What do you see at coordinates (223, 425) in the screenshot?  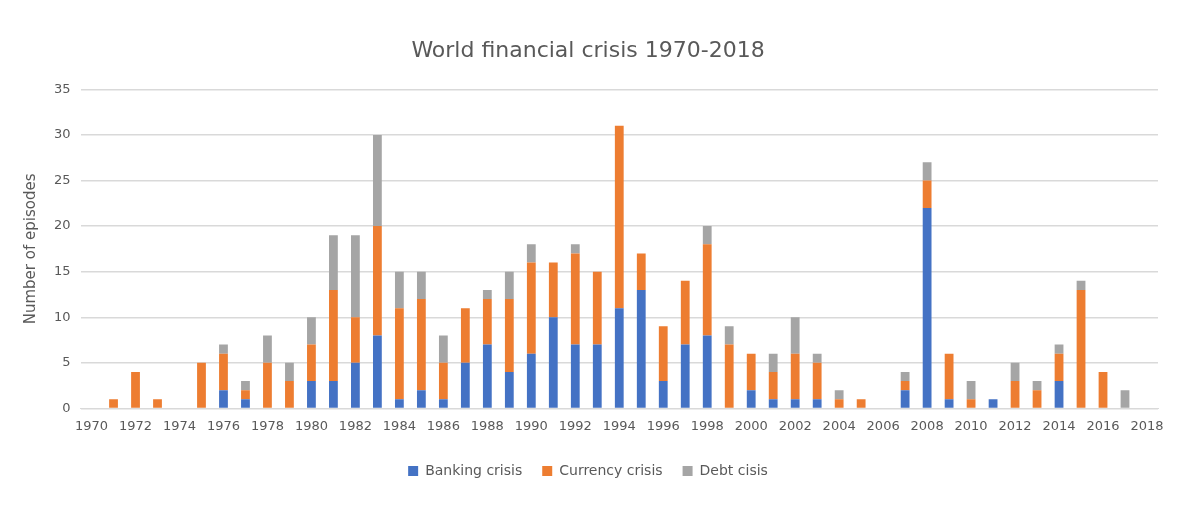 I see `x-tick-label: 1976` at bounding box center [223, 425].